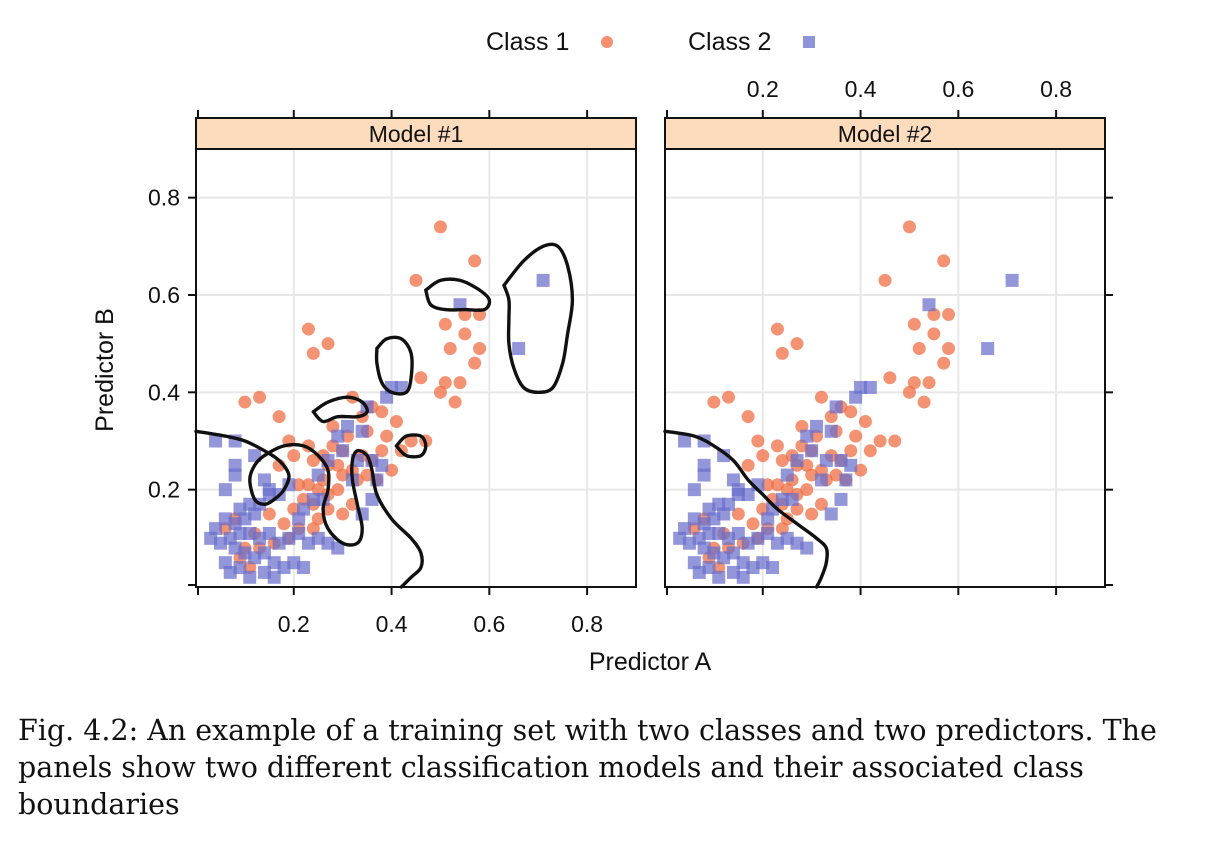 Image resolution: width=1232 pixels, height=854 pixels. What do you see at coordinates (650, 42) in the screenshot?
I see `legend: Class 1 Class 2` at bounding box center [650, 42].